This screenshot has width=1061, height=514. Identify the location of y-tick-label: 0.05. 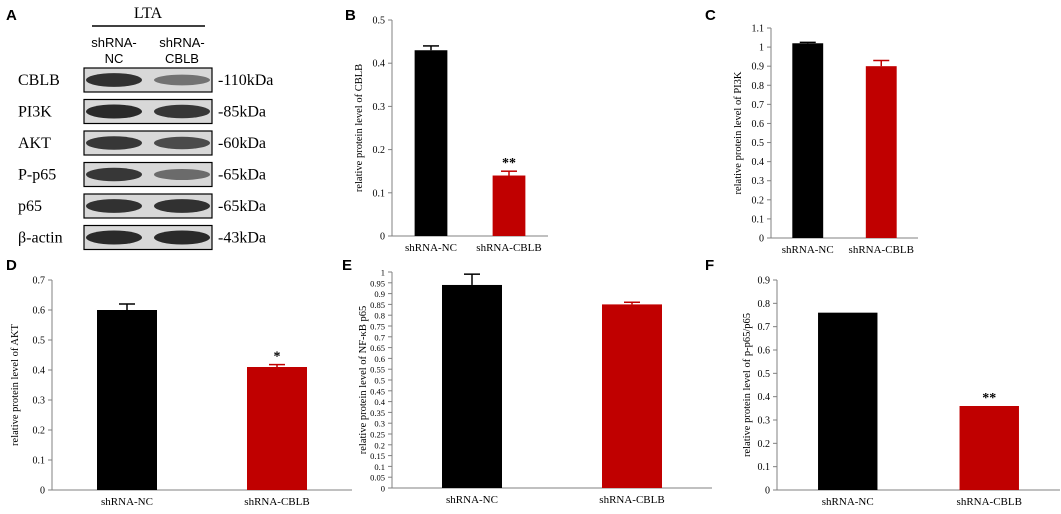
(377, 478).